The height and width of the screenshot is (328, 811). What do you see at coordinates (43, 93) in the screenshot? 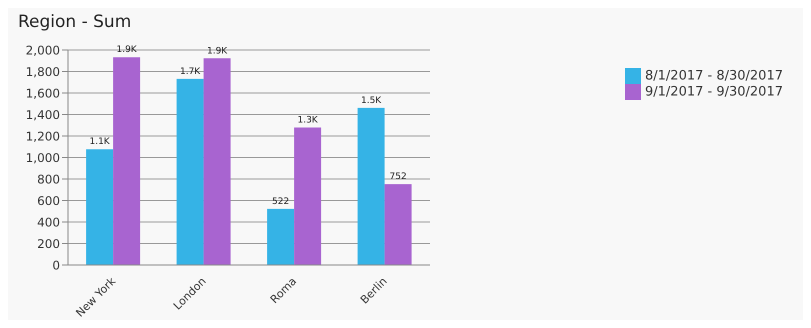
I see `y-tick-label: 1,600` at bounding box center [43, 93].